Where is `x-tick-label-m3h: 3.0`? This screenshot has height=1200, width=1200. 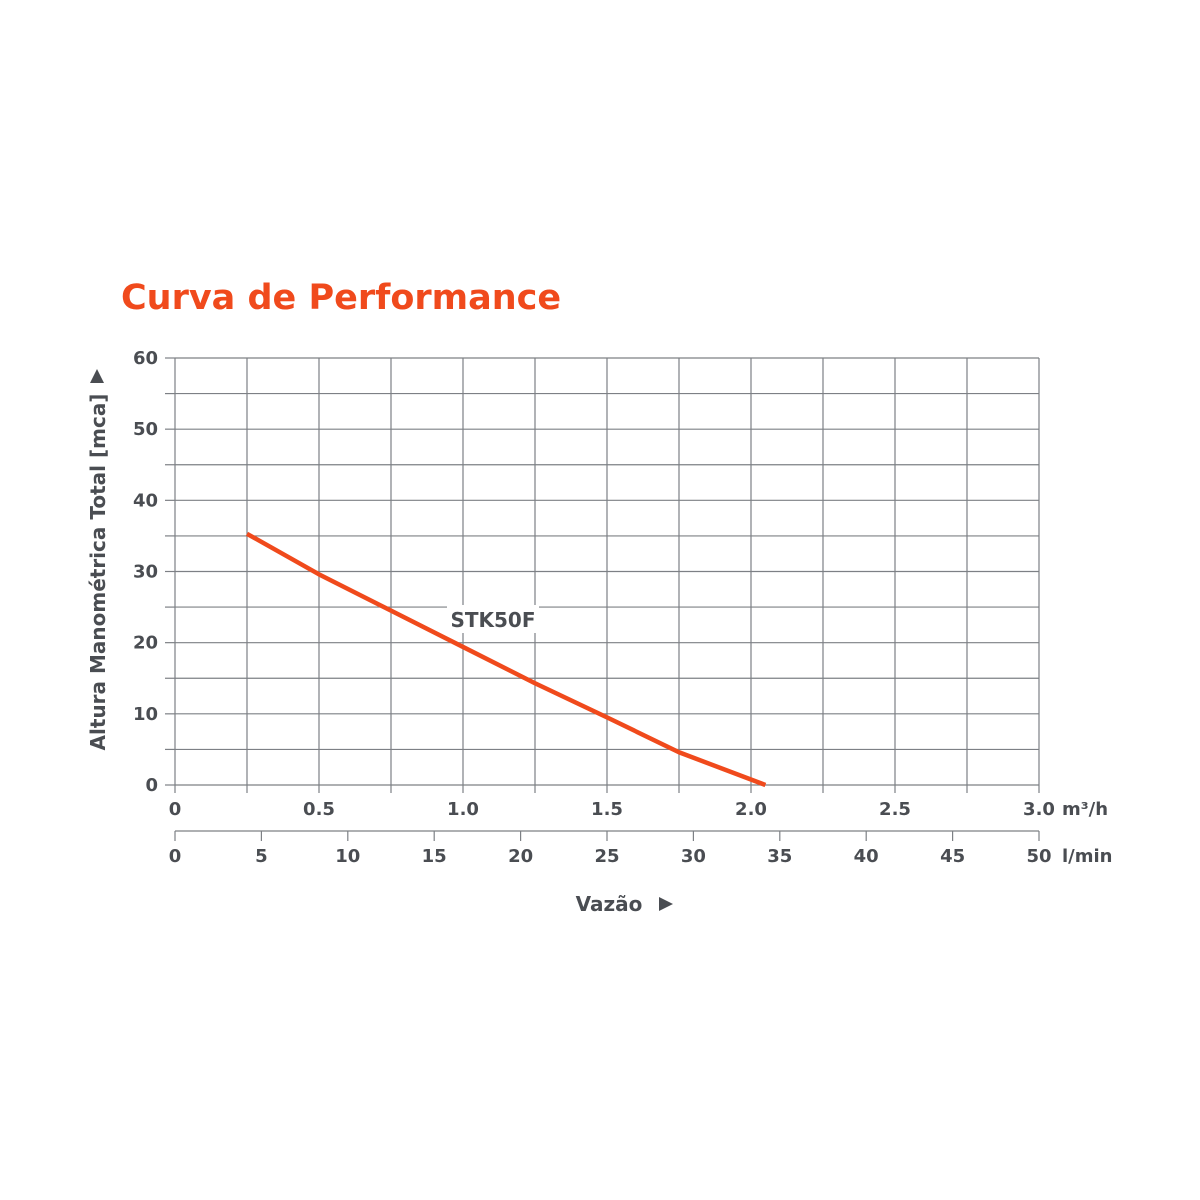
x-tick-label-m3h: 3.0 is located at coordinates (1039, 809).